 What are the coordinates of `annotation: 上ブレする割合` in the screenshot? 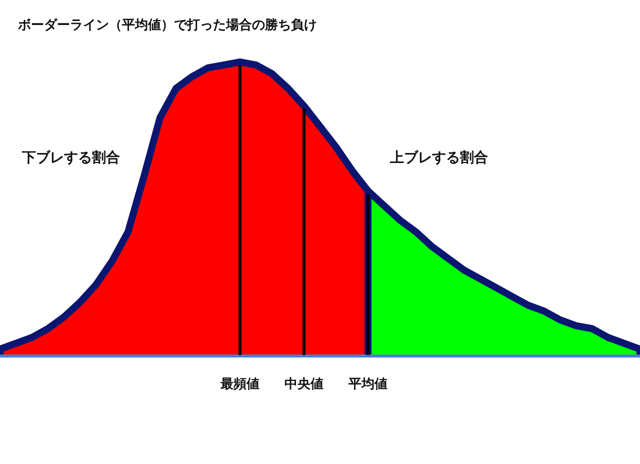 It's located at (439, 158).